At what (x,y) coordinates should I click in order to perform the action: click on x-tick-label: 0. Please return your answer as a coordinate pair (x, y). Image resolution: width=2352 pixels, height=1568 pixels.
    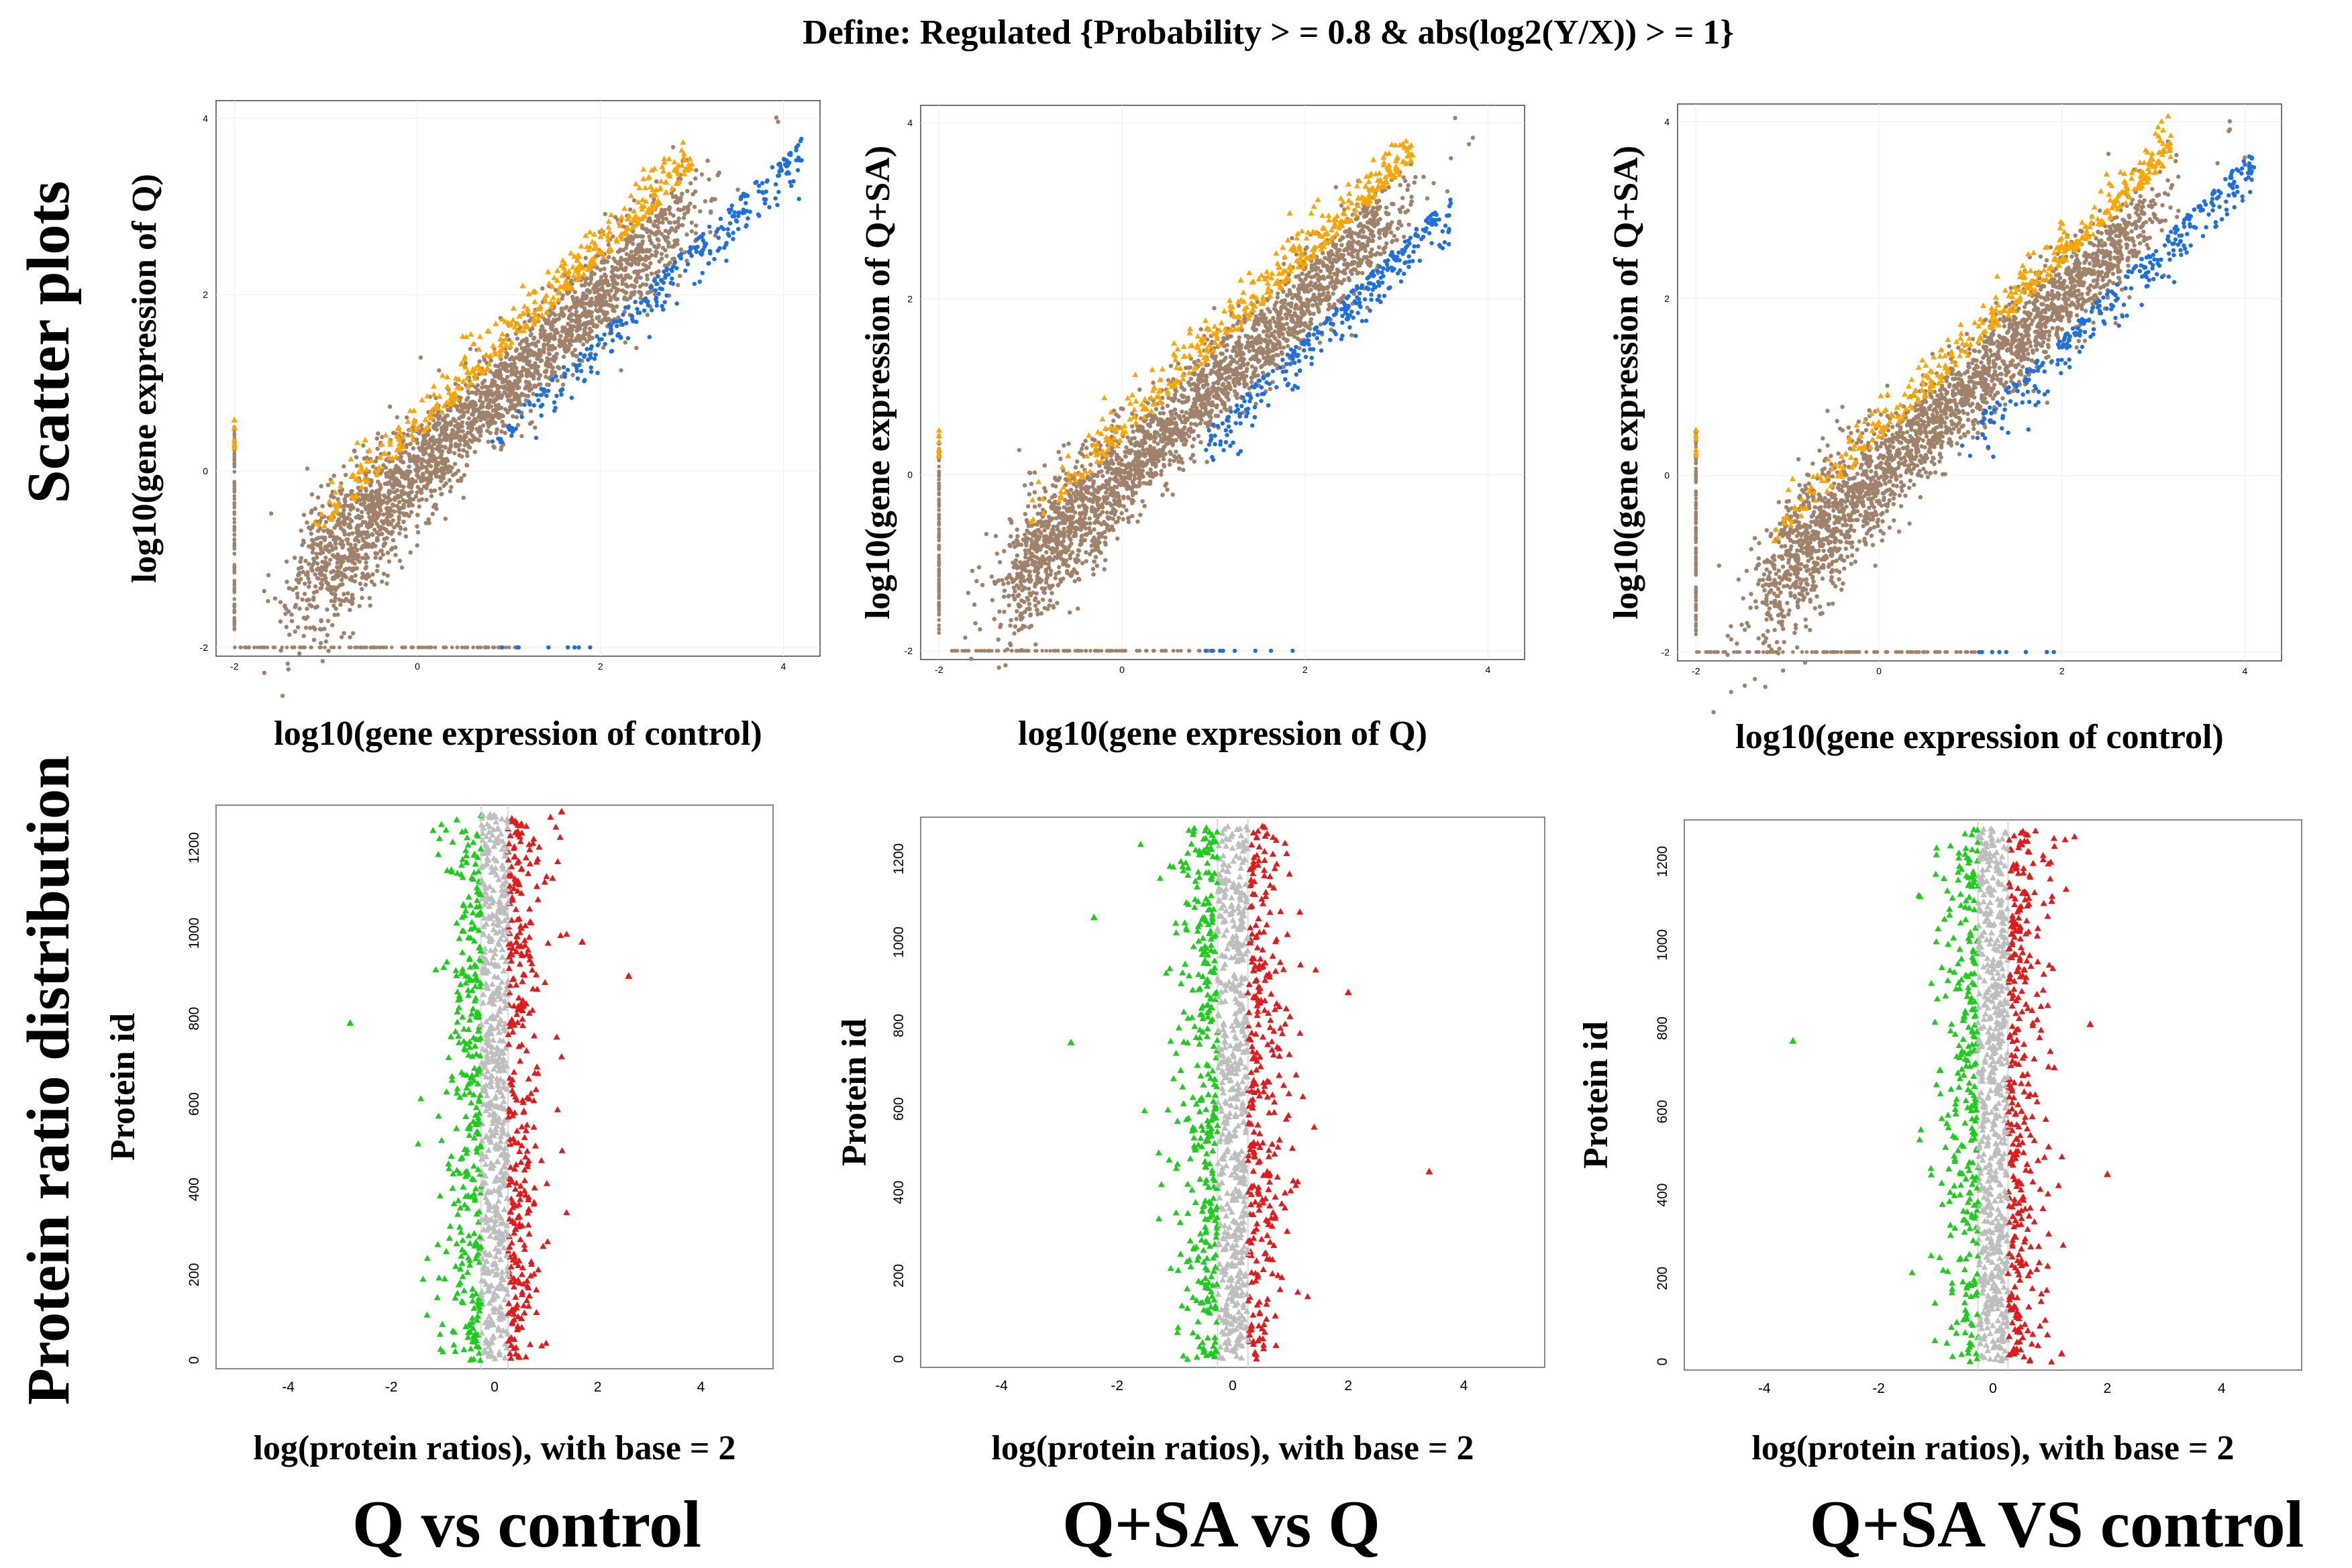
    Looking at the image, I should click on (1122, 669).